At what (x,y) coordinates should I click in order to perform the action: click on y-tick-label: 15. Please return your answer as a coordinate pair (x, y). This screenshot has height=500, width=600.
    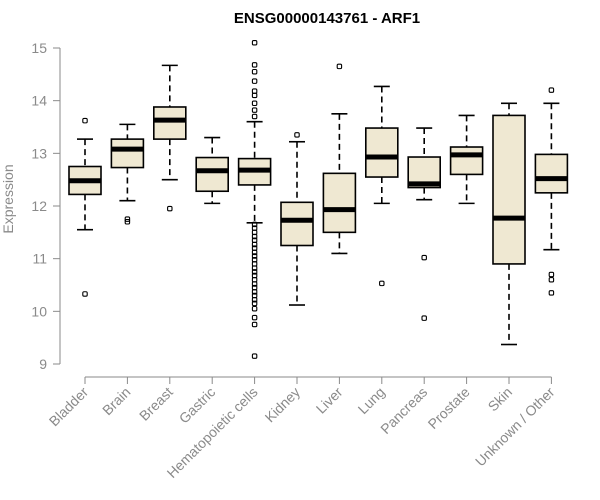
    Looking at the image, I should click on (39, 48).